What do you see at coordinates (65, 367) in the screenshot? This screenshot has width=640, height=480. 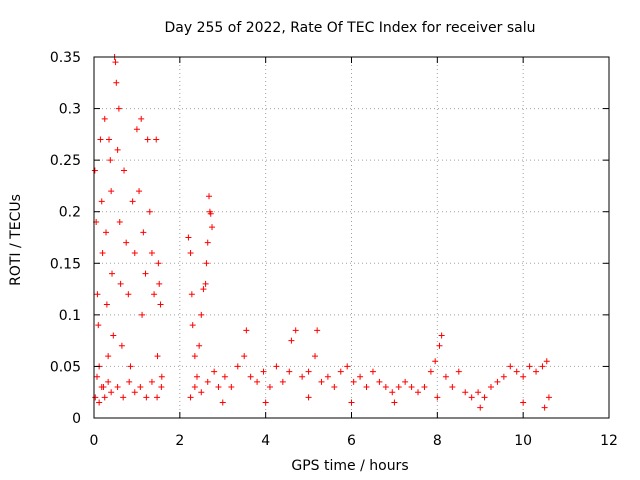 I see `y-tick-label: 0.05` at bounding box center [65, 367].